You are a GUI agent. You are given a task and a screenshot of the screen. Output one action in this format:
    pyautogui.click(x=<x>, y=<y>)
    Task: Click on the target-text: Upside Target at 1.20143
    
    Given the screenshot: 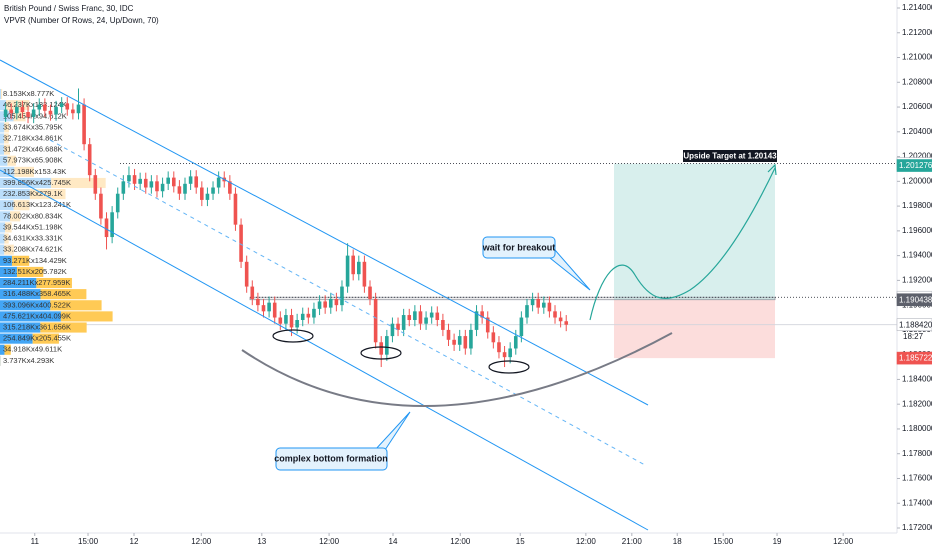 What is the action you would take?
    pyautogui.click(x=730, y=156)
    